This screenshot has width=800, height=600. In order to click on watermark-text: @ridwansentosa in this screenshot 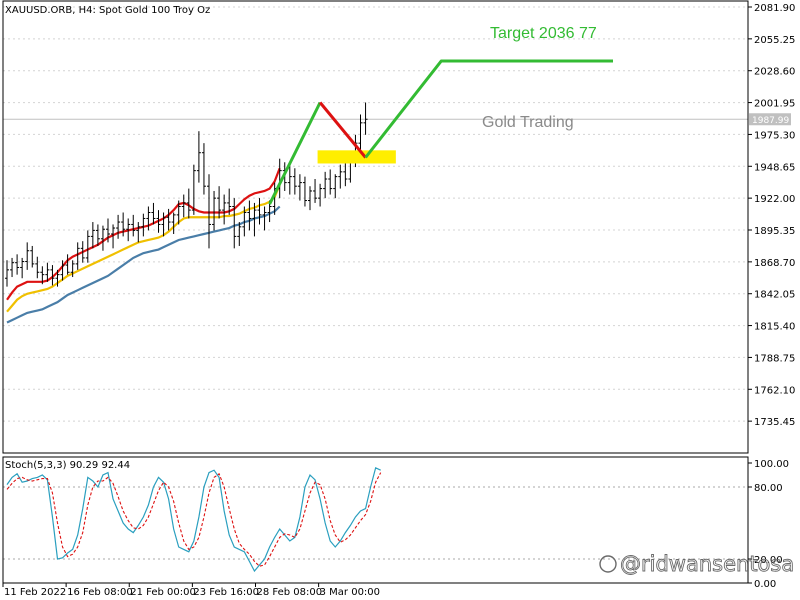, I will do `click(707, 564)`.